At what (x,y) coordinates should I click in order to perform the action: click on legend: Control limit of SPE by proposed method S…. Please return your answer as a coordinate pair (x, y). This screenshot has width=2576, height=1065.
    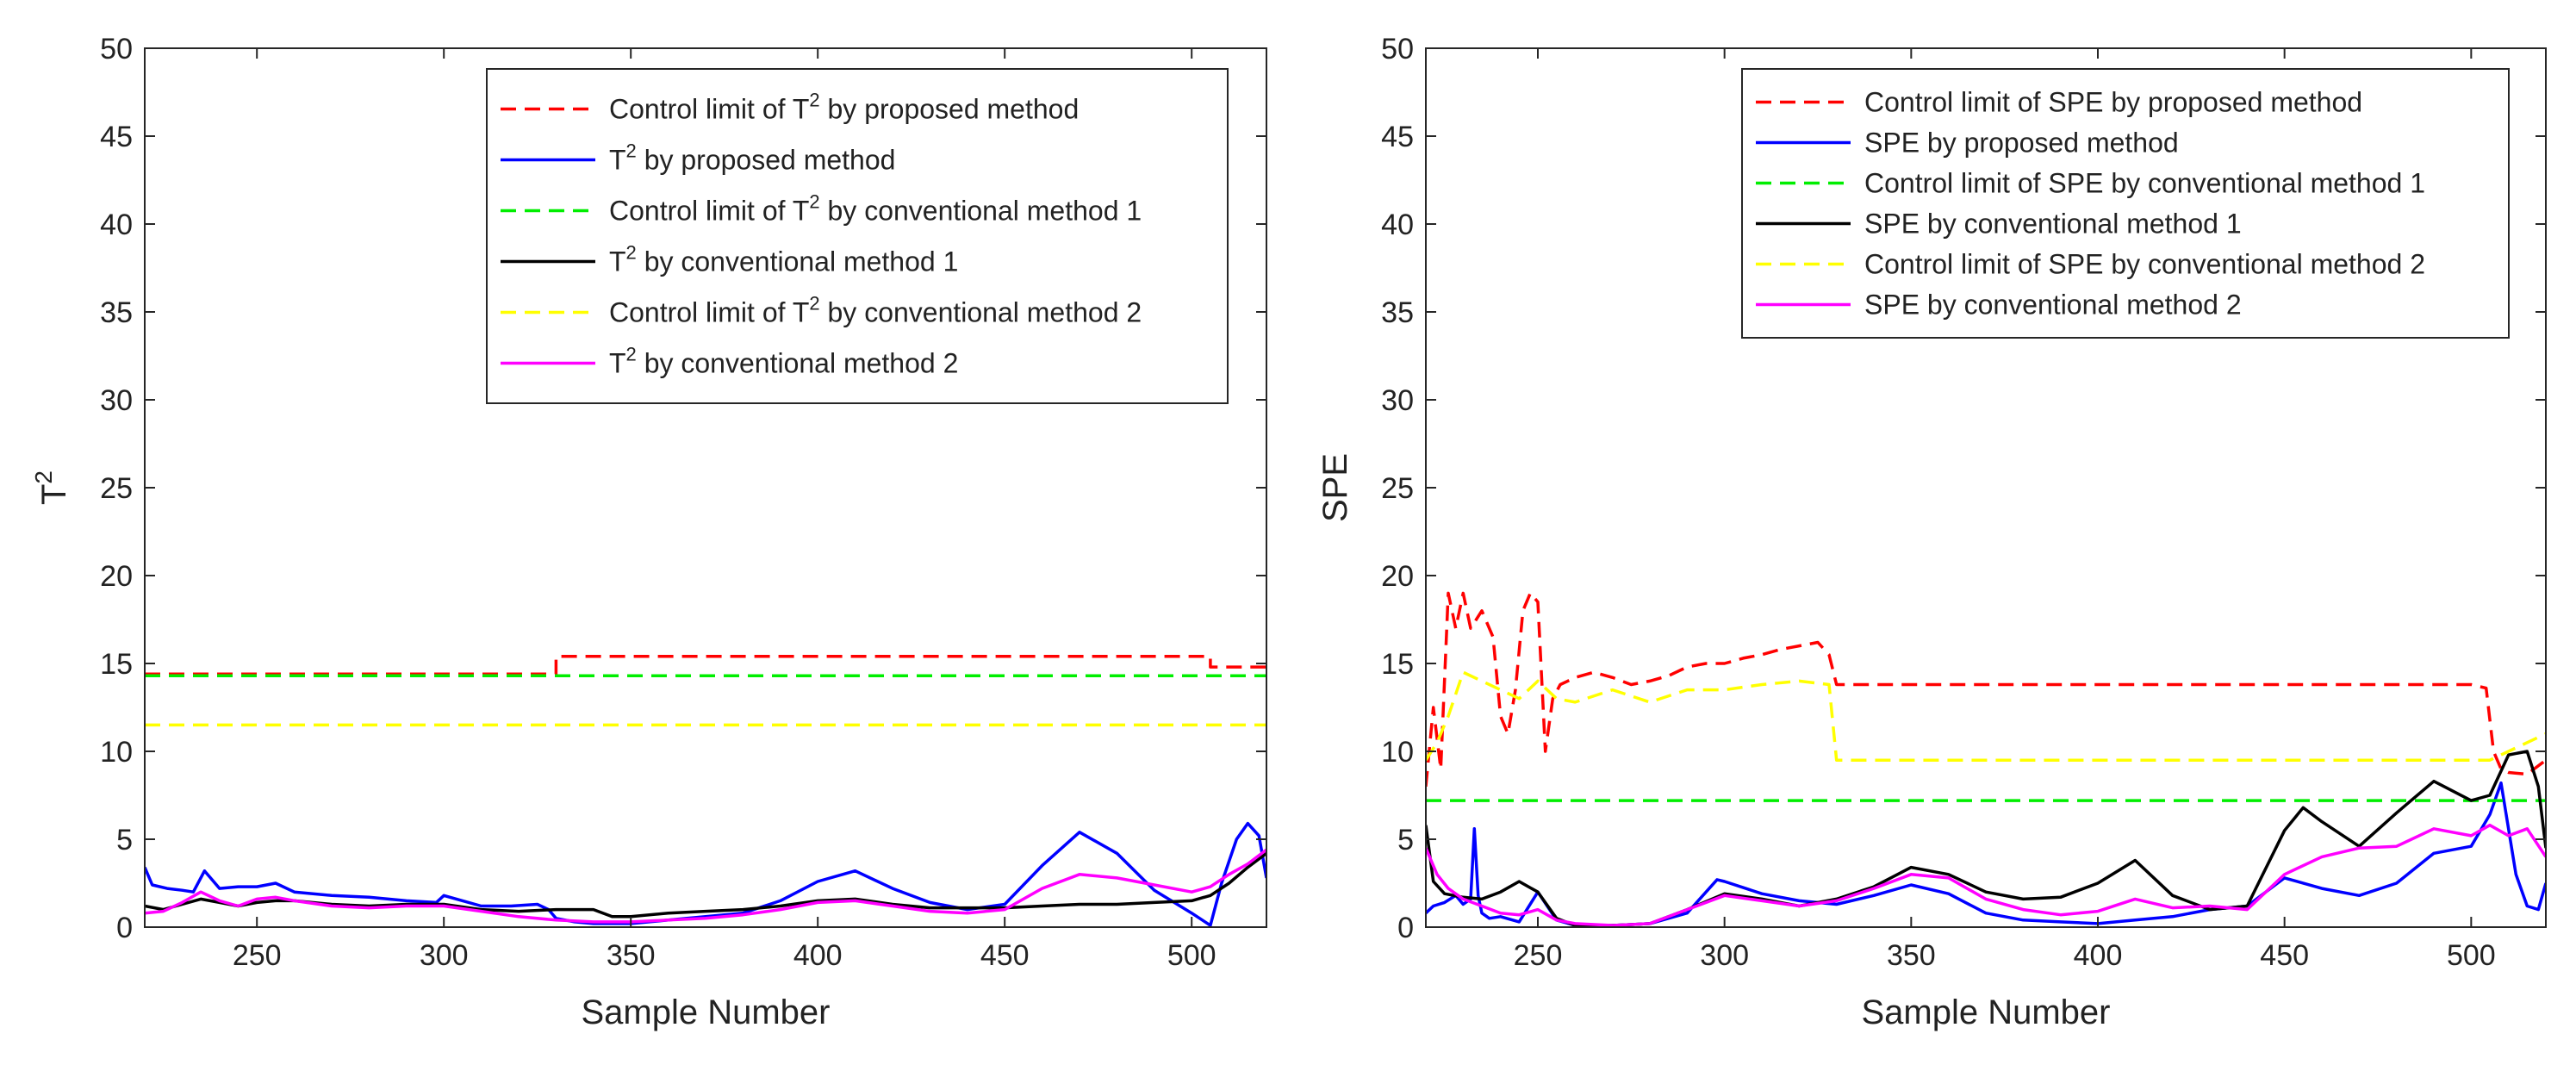
    Looking at the image, I should click on (2126, 203).